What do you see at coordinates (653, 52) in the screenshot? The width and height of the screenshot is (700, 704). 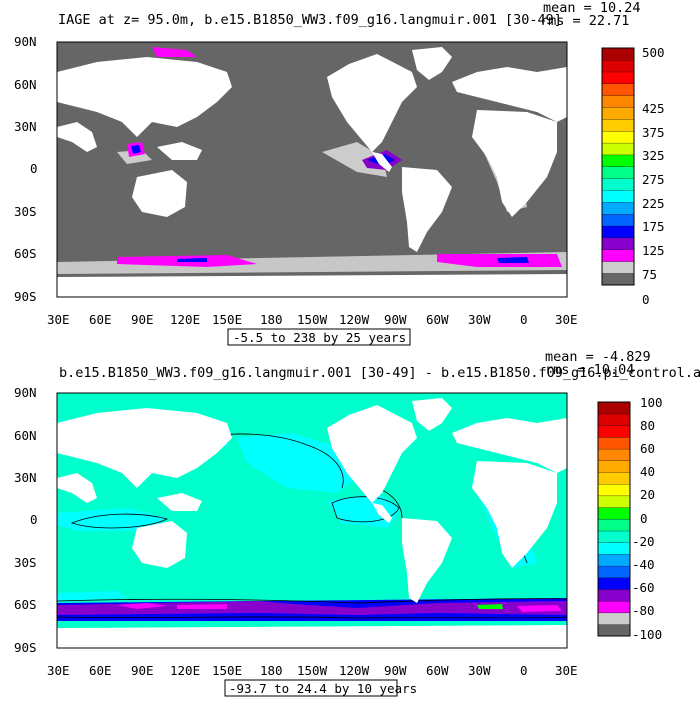 I see `colorbar-label: 500` at bounding box center [653, 52].